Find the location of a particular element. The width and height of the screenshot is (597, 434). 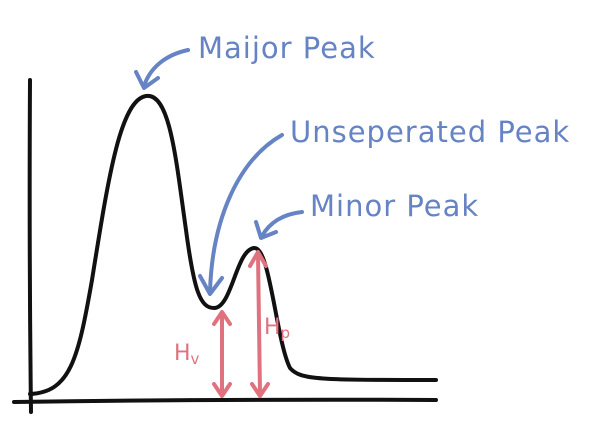

valley-height-label: Hv is located at coordinates (187, 354).